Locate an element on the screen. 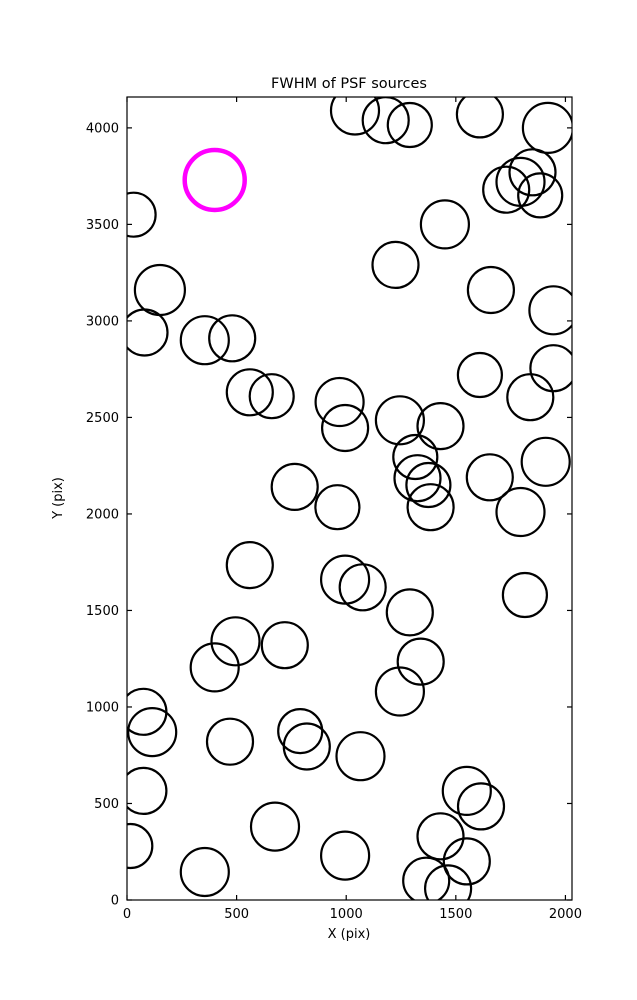 The image size is (637, 1000). x-axis-label: X (pix) is located at coordinates (349, 934).